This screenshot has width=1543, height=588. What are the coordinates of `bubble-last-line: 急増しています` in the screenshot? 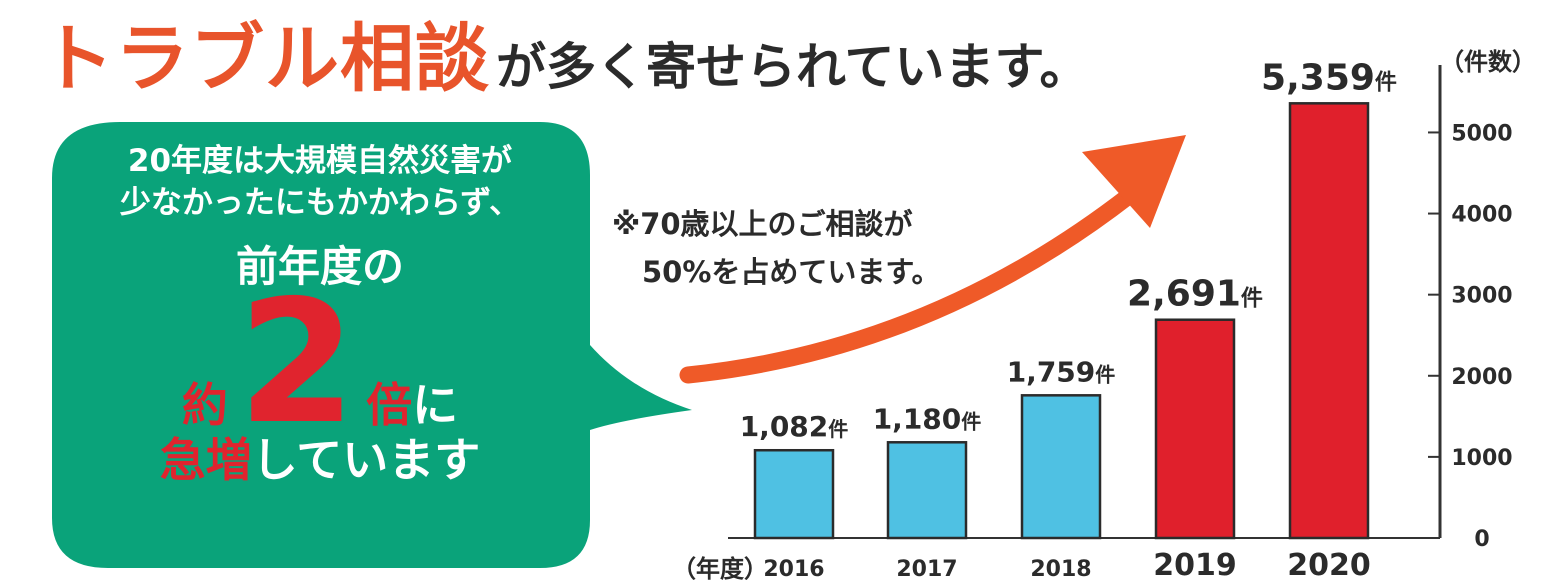 It's located at (320, 460).